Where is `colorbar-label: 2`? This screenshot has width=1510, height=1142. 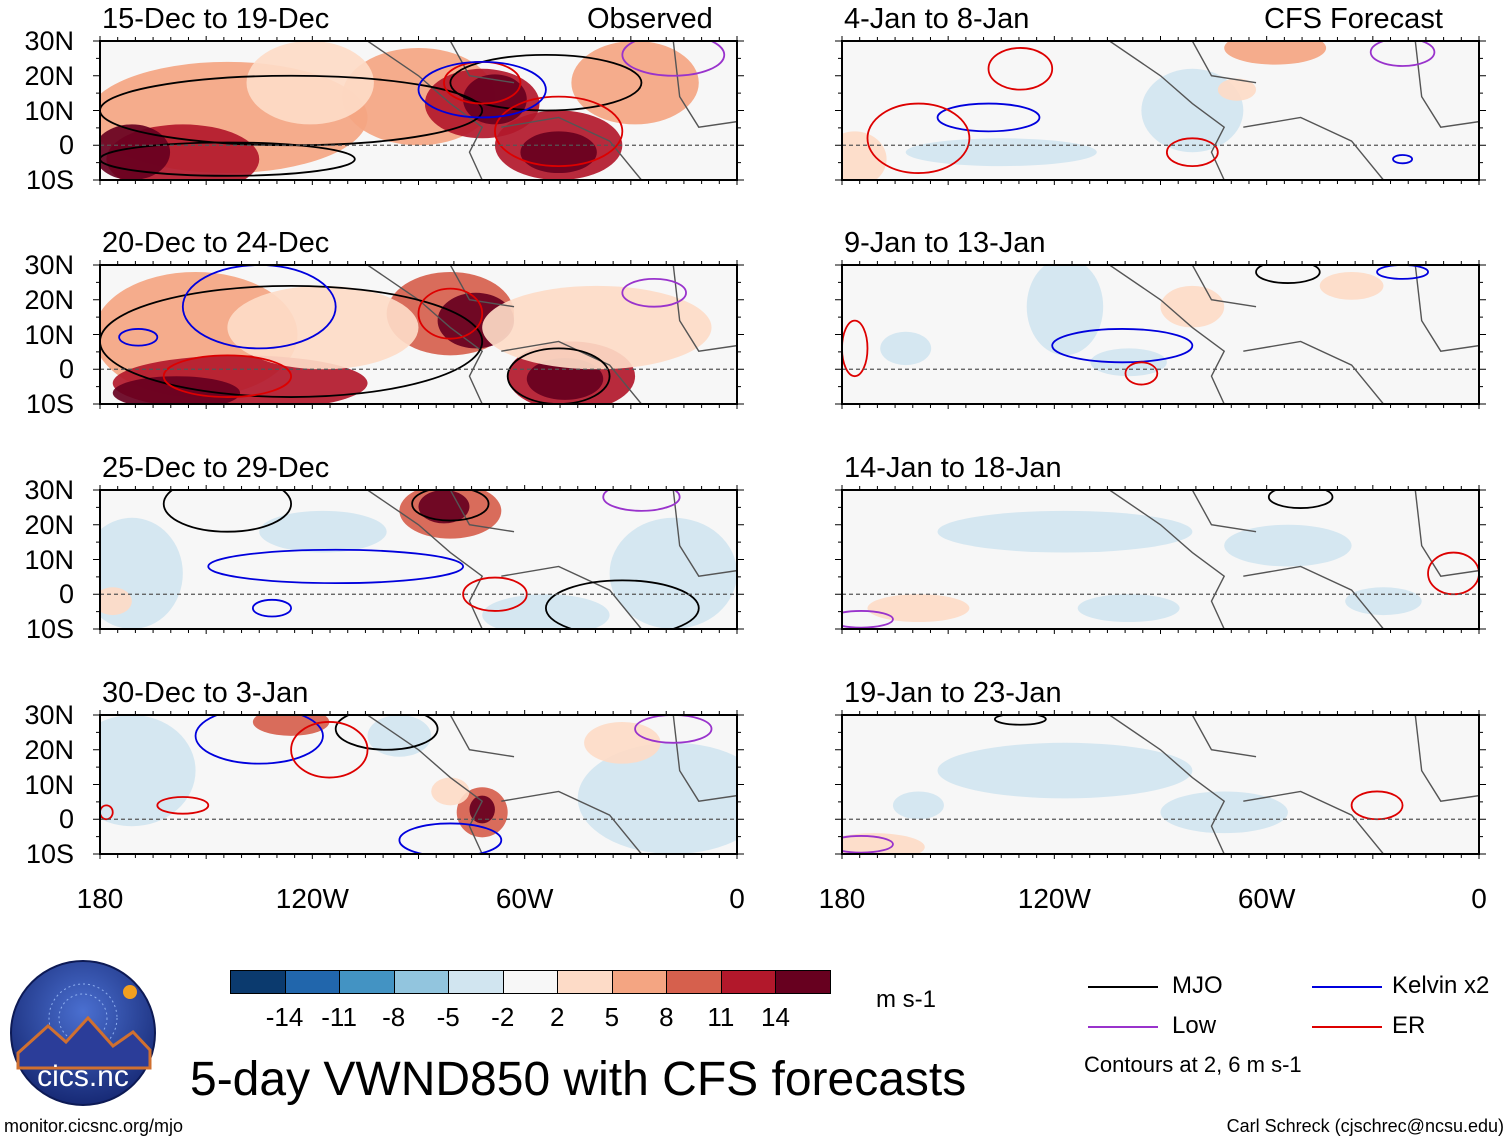 colorbar-label: 2 is located at coordinates (557, 1017).